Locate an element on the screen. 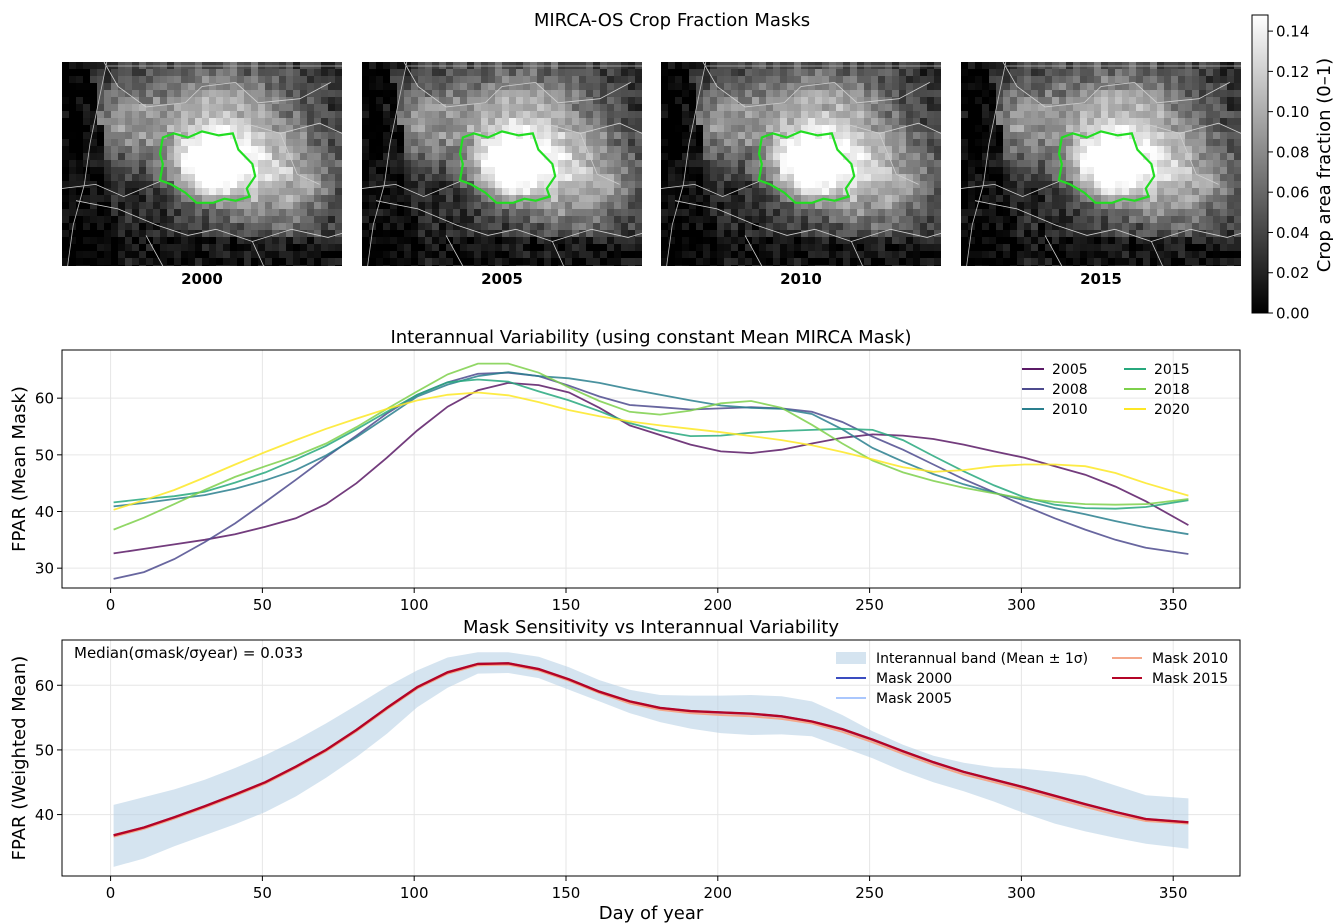 This screenshot has width=1333, height=923. coastline is located at coordinates (686, 164).